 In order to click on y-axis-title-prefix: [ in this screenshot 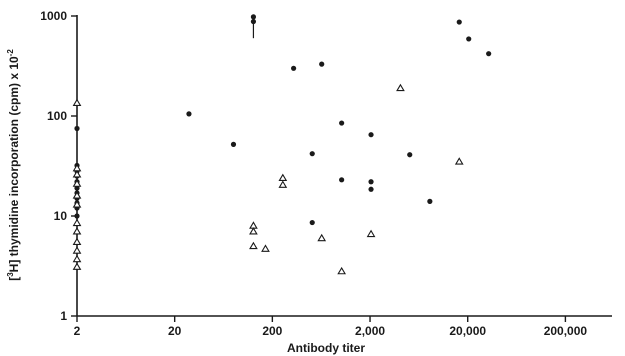, I will do `click(14, 279)`.